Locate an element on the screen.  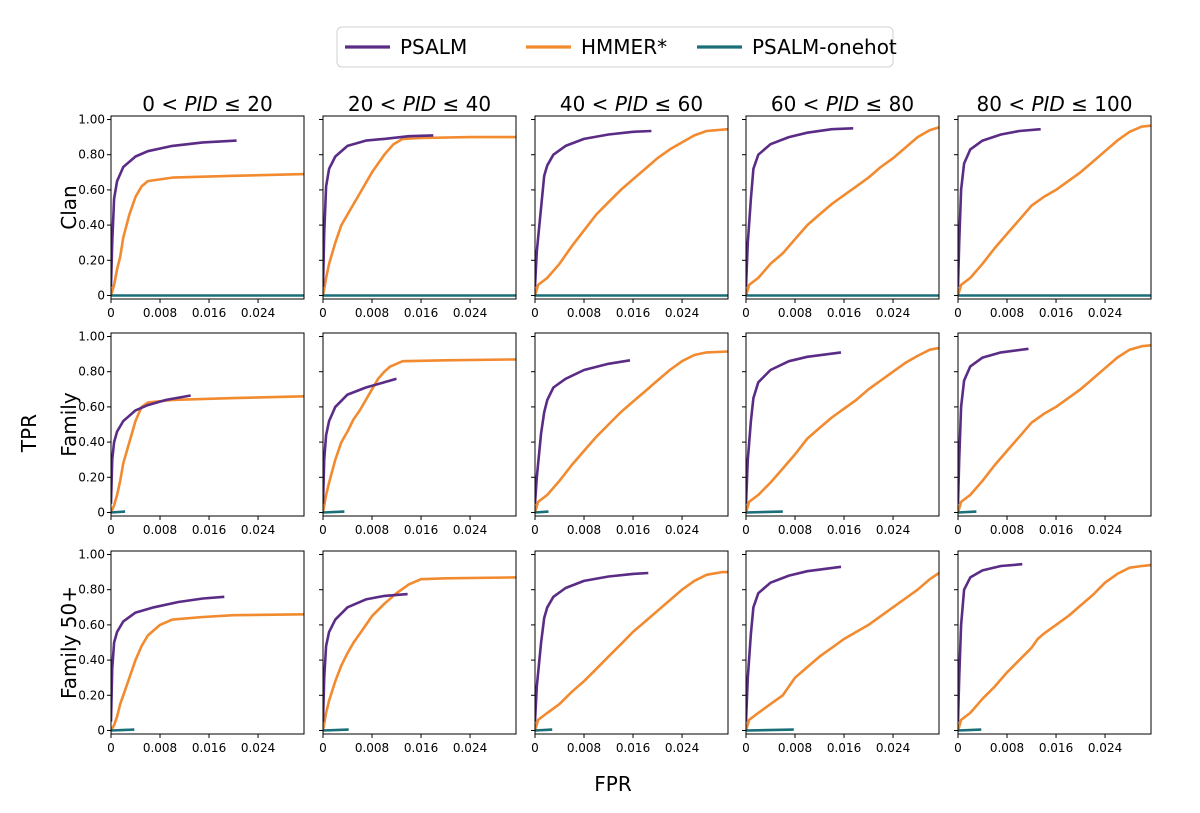
column-title-5: 80 < PID ≤ 100 is located at coordinates (1055, 104).